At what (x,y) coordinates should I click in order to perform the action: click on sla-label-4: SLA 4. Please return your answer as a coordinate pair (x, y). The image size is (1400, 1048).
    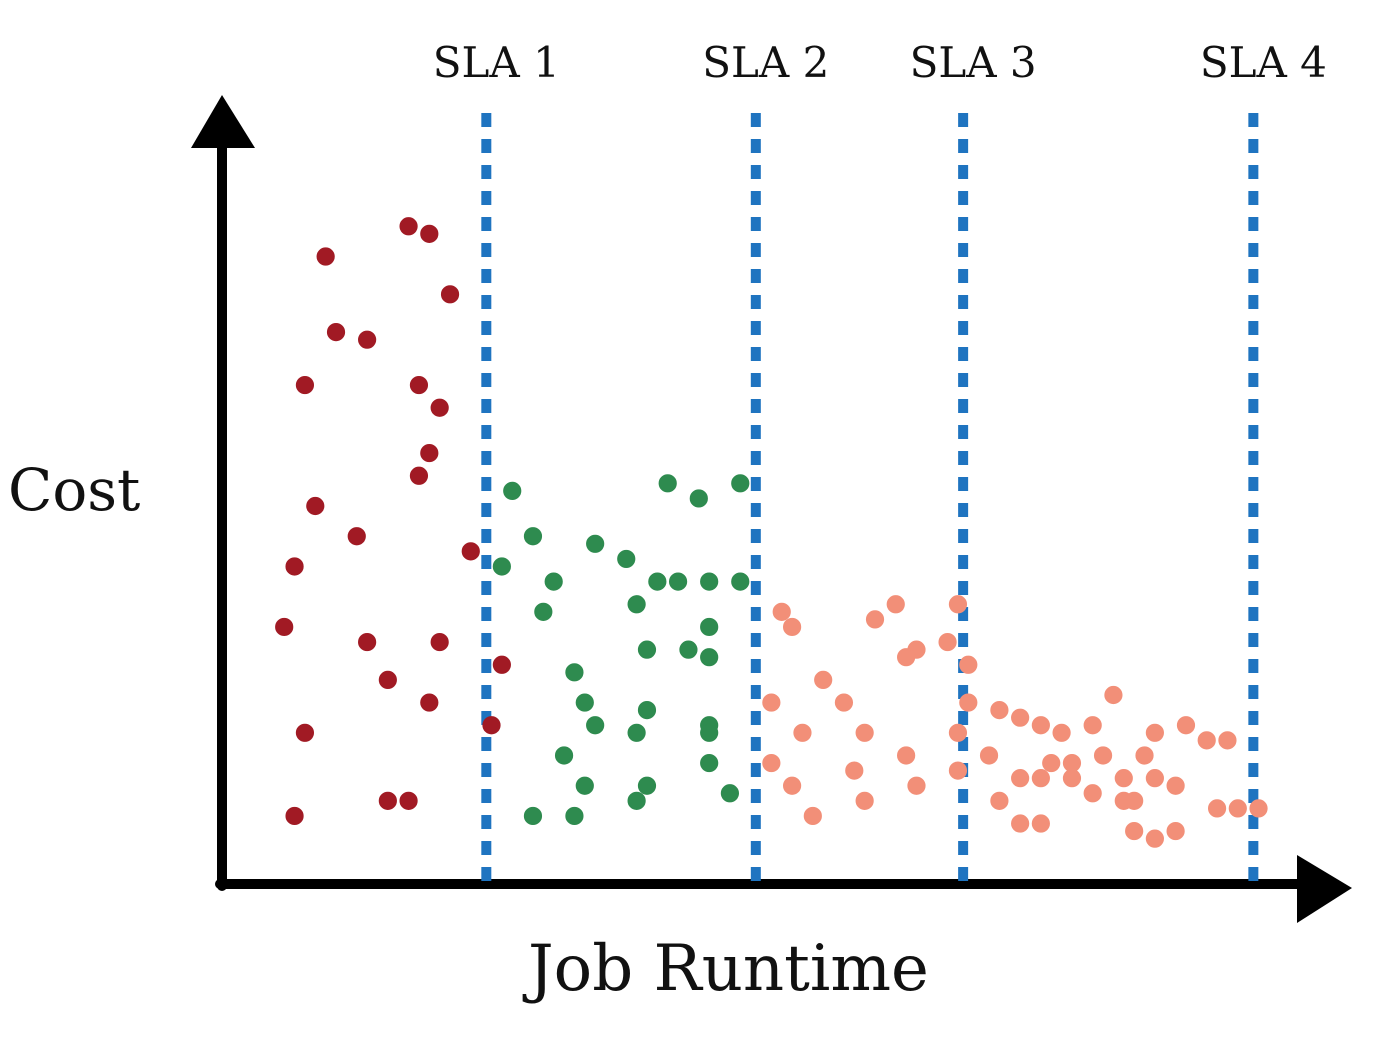
    Looking at the image, I should click on (1263, 62).